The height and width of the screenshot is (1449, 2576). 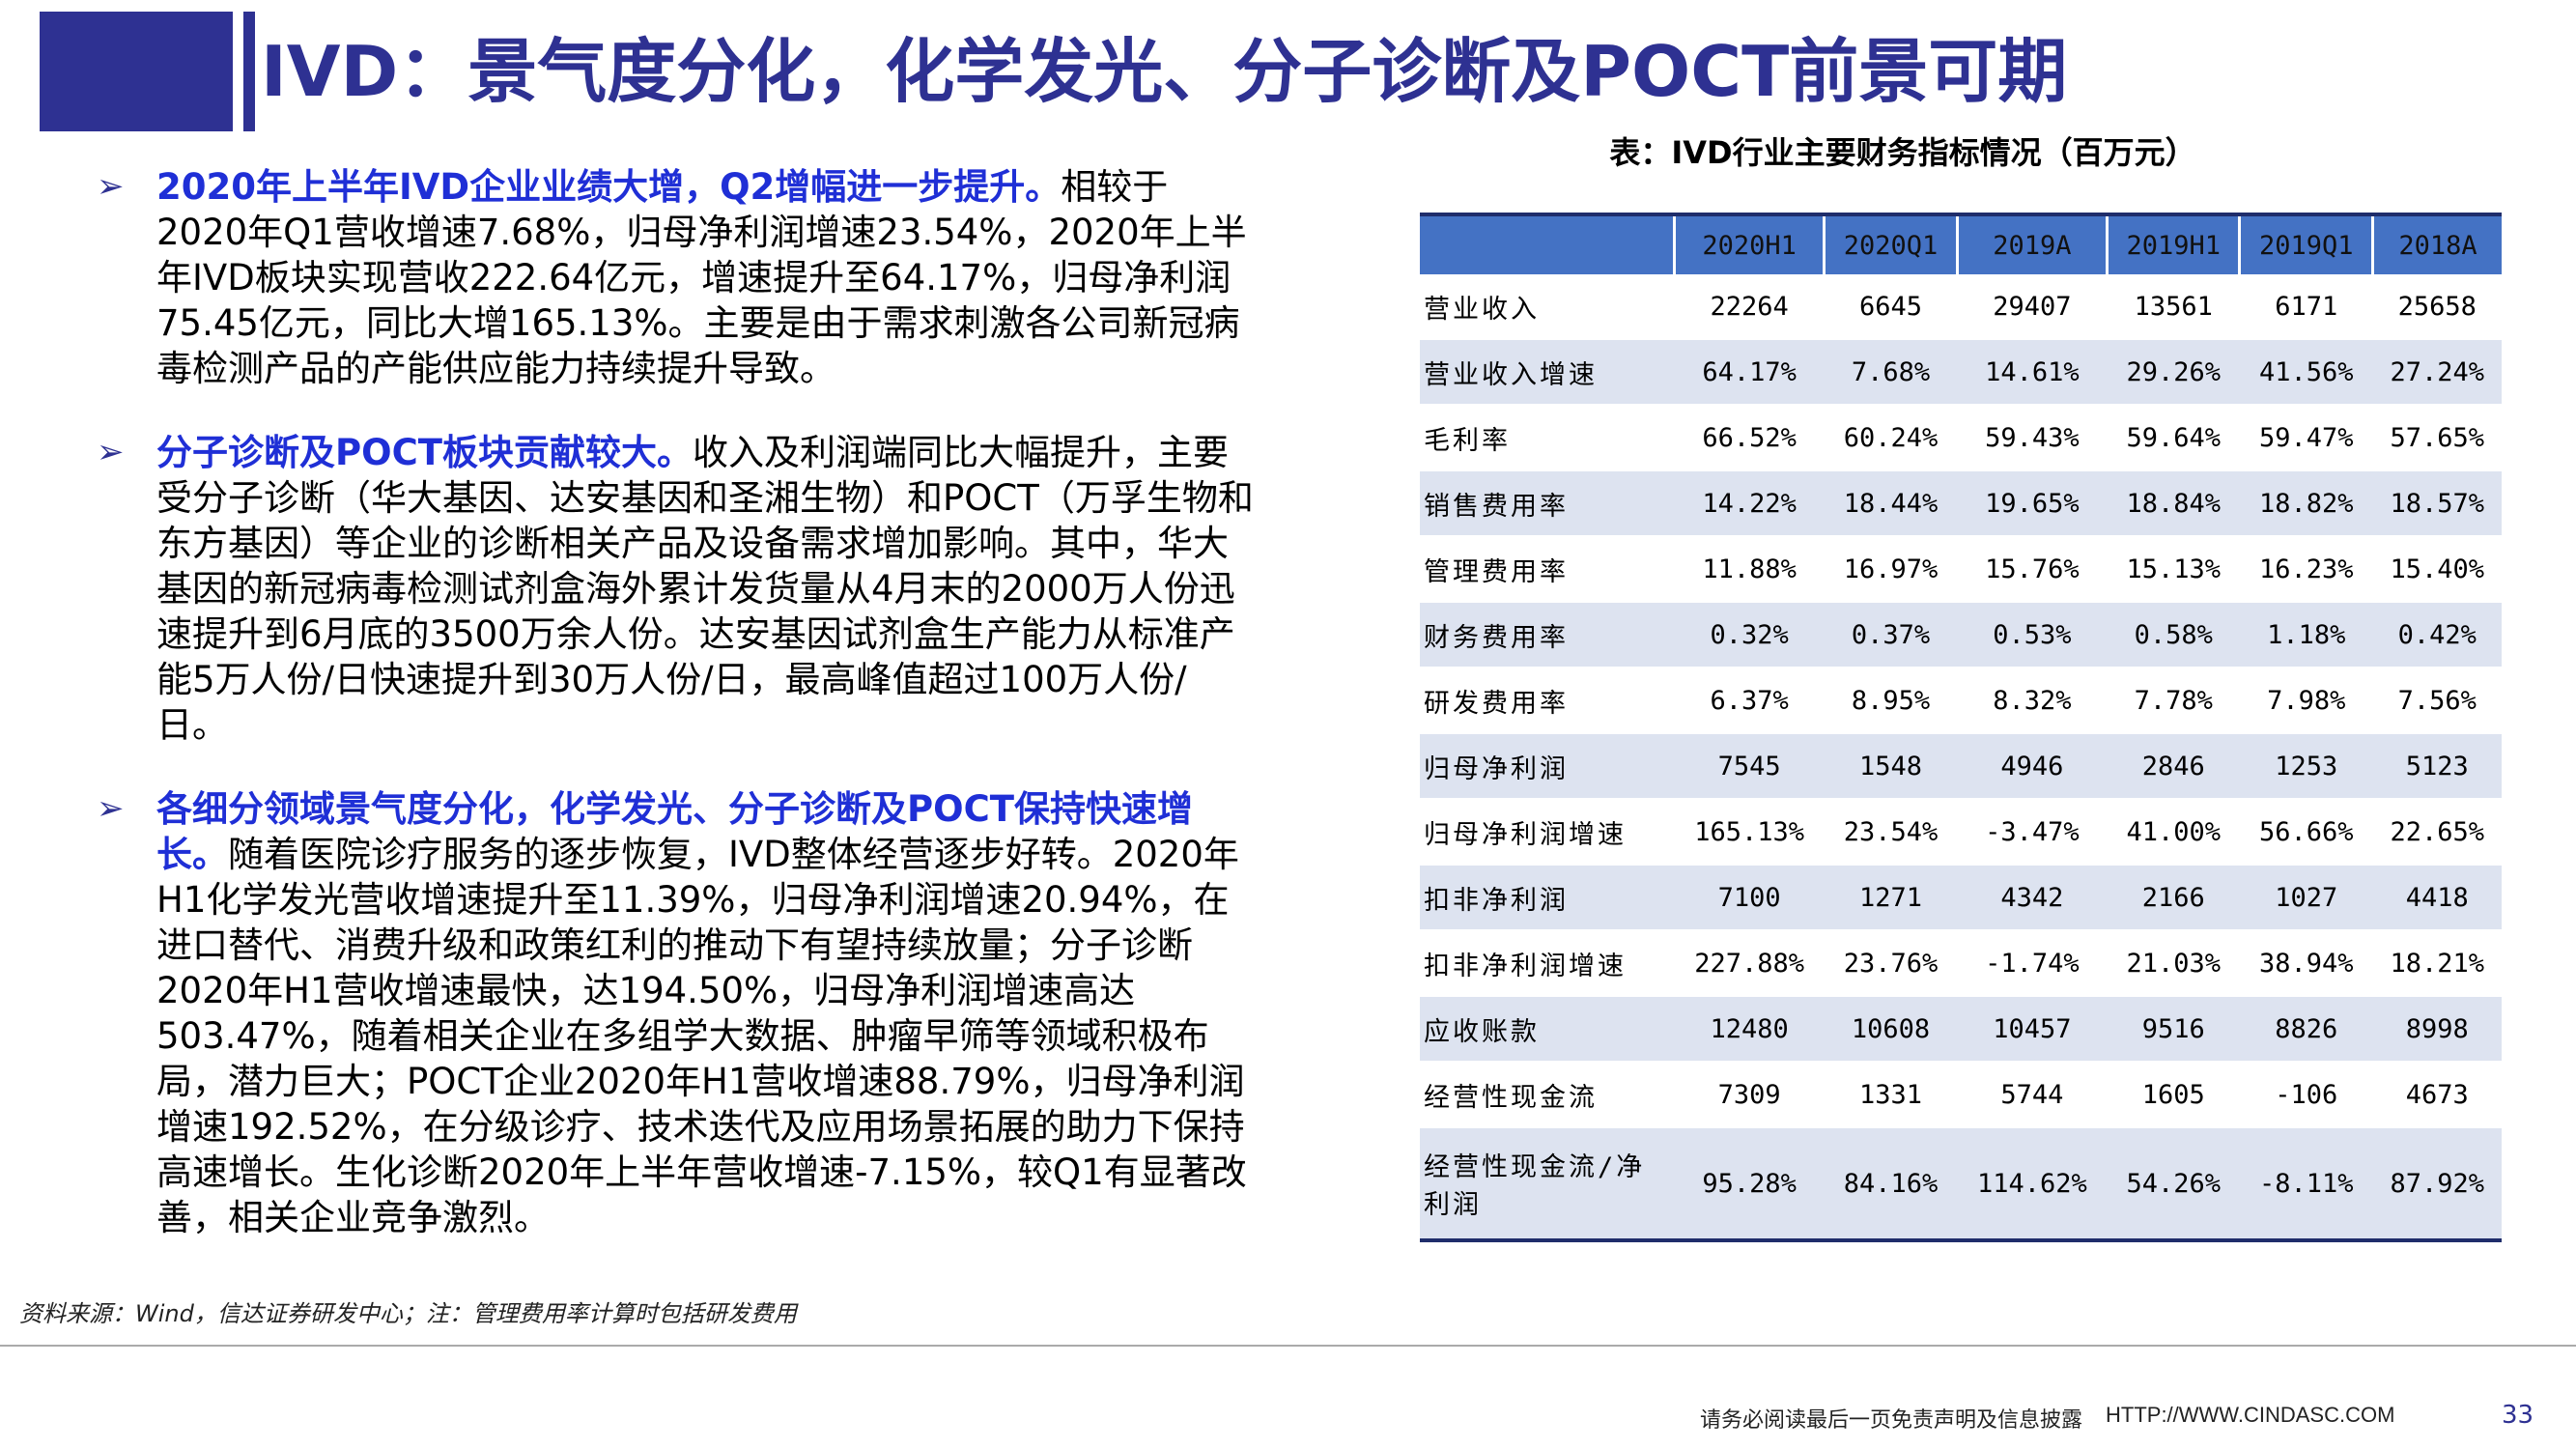 I want to click on table-cell: 6171, so click(x=2306, y=307).